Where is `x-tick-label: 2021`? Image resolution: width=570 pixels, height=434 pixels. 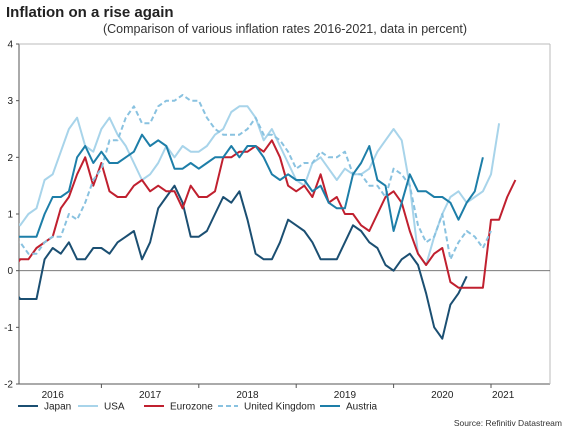 x-tick-label: 2021 is located at coordinates (503, 395).